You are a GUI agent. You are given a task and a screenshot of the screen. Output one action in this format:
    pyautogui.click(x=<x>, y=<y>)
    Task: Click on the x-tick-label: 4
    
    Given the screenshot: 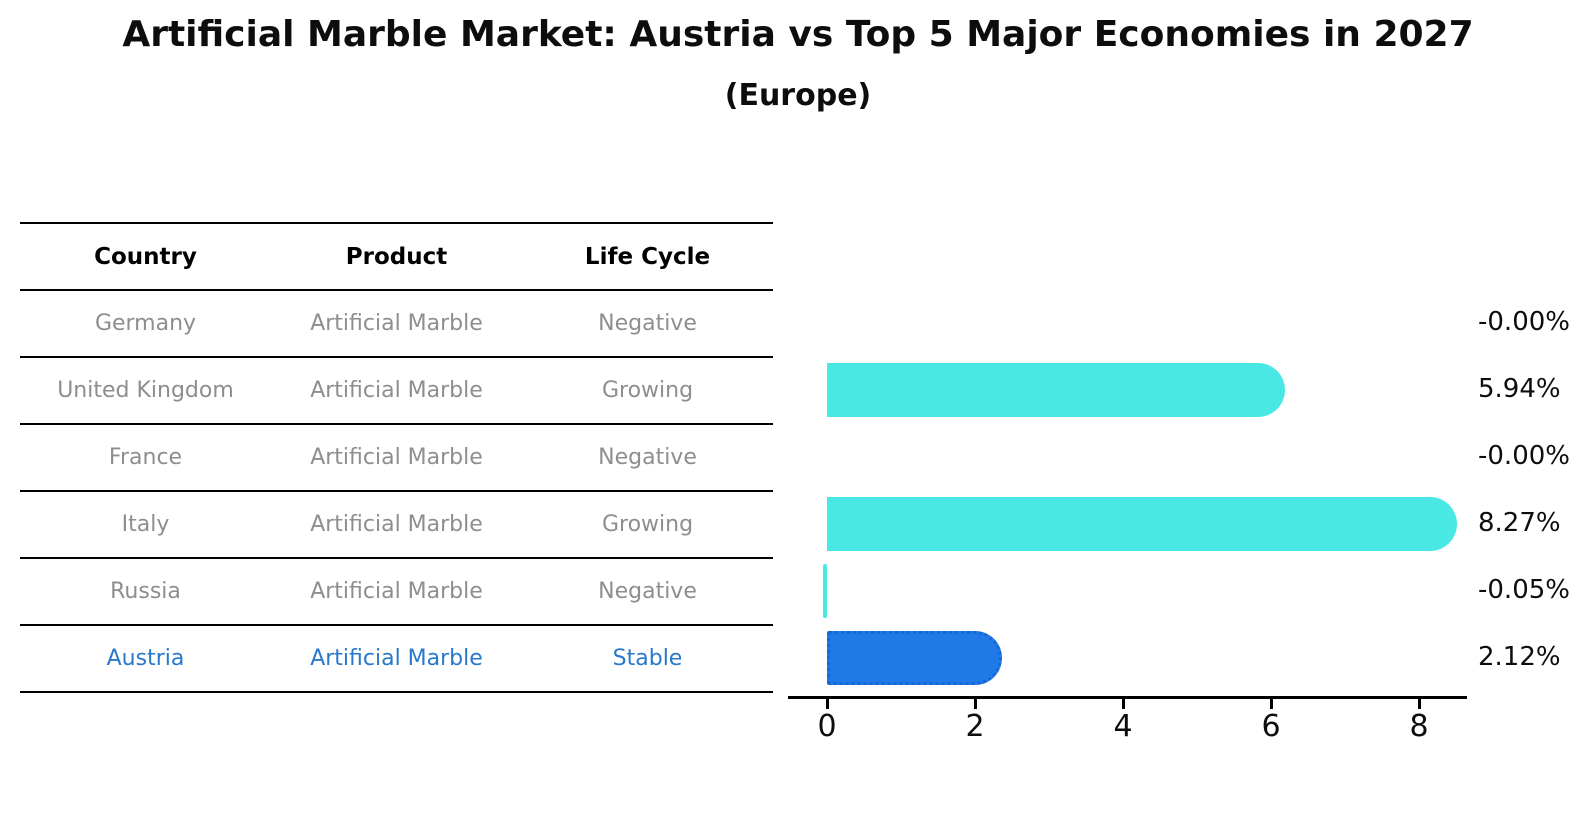 What is the action you would take?
    pyautogui.click(x=1123, y=726)
    